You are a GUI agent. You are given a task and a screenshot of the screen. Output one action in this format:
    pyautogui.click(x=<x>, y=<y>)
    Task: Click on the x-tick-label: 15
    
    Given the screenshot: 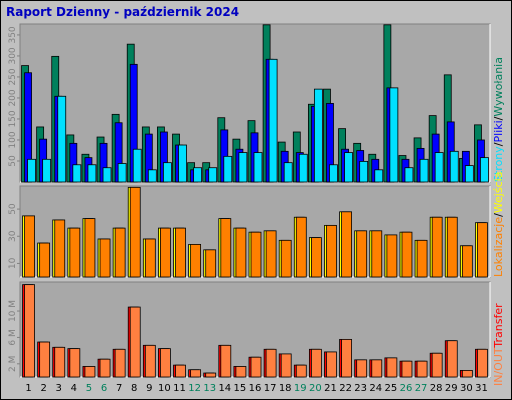 What is the action you would take?
    pyautogui.click(x=240, y=388)
    